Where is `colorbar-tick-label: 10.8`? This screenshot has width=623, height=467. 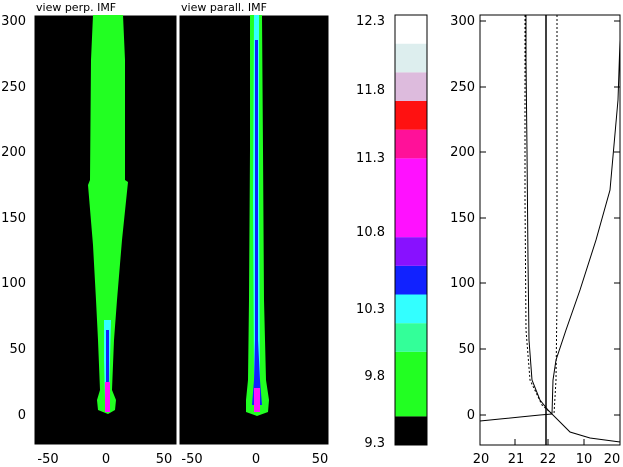 colorbar-tick-label: 10.8 is located at coordinates (370, 232).